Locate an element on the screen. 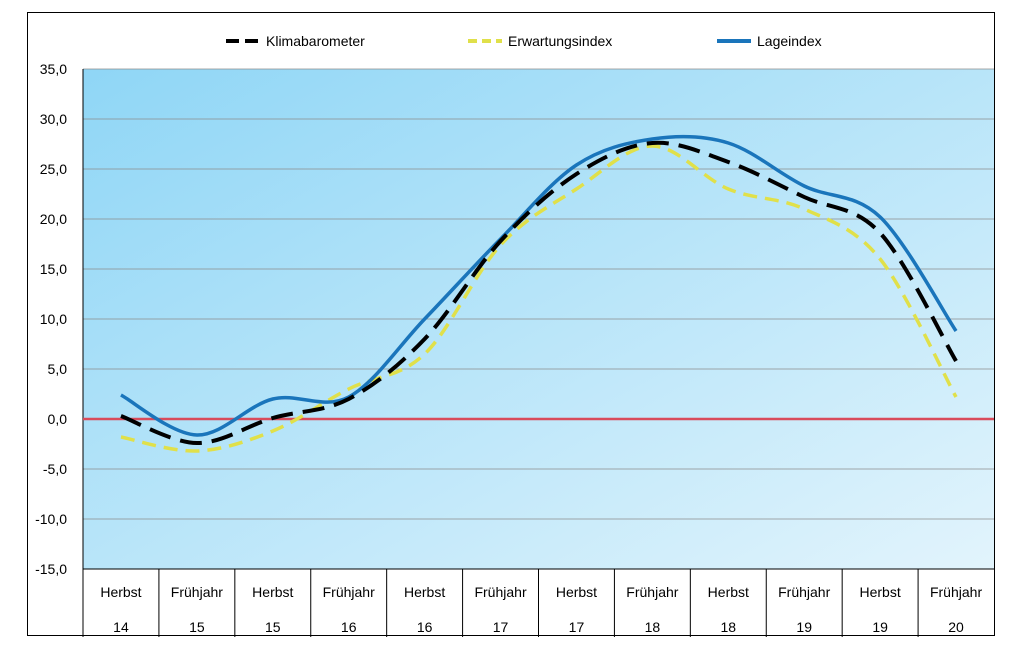  legend-label: Lageindex is located at coordinates (789, 41).